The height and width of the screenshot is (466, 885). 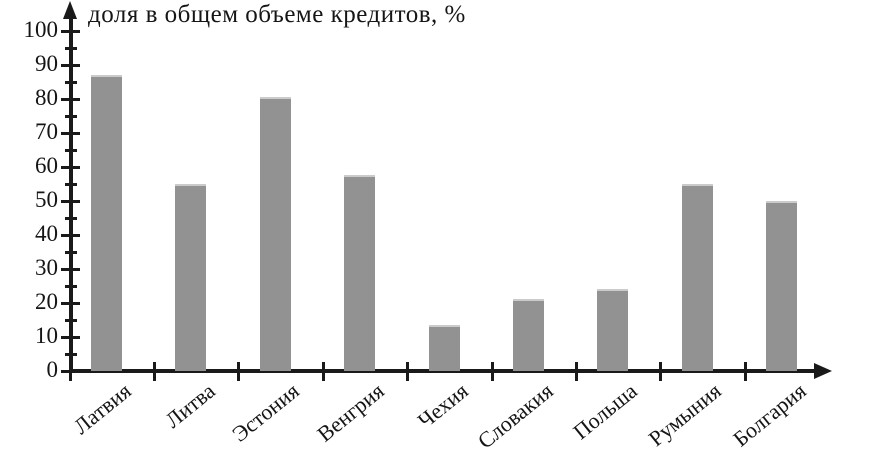 I want to click on x-axis, so click(x=443, y=371).